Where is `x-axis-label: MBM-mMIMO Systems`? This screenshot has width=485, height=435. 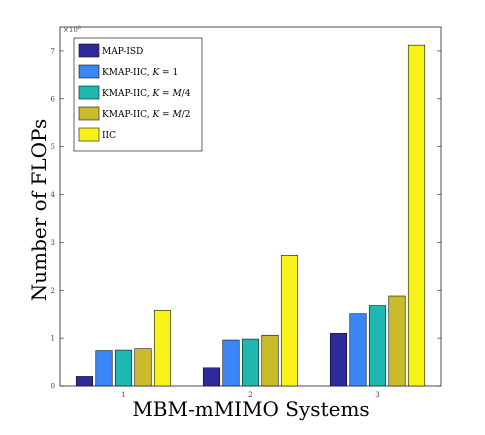
x-axis-label: MBM-mMIMO Systems is located at coordinates (250, 409).